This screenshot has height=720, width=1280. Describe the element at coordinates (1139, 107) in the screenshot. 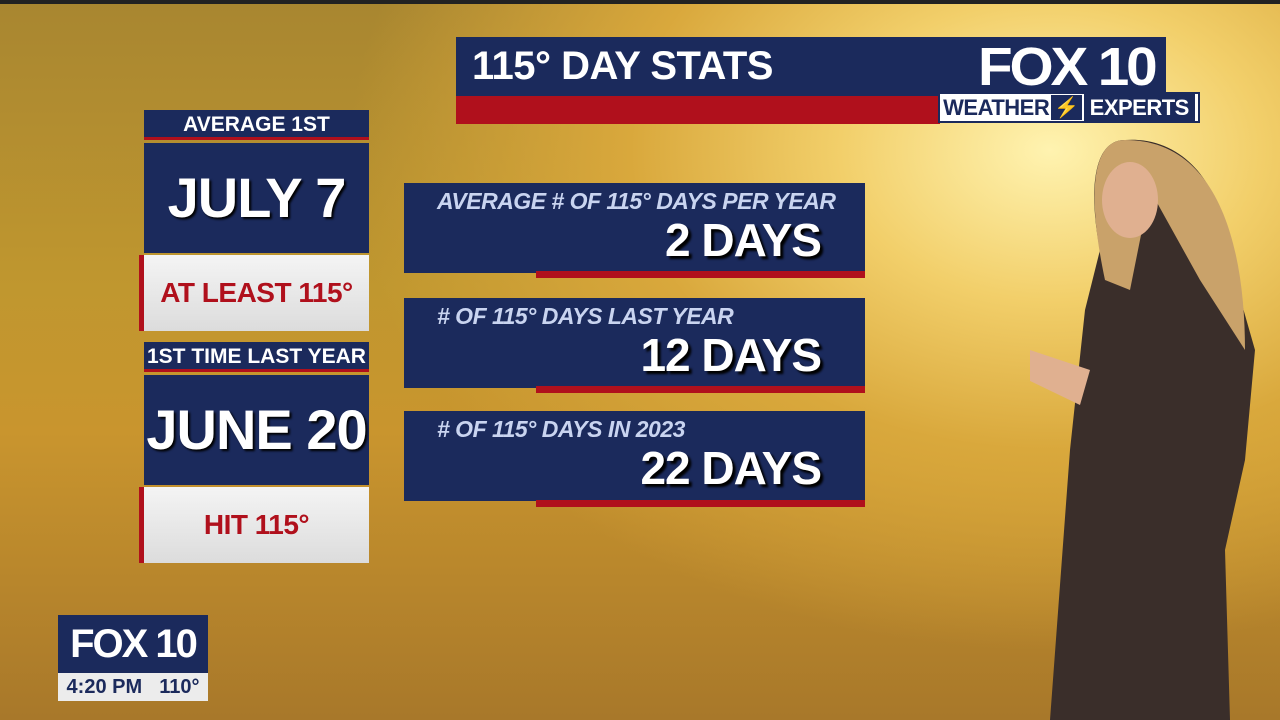

I see `tagline-right: EXPERTS` at that location.